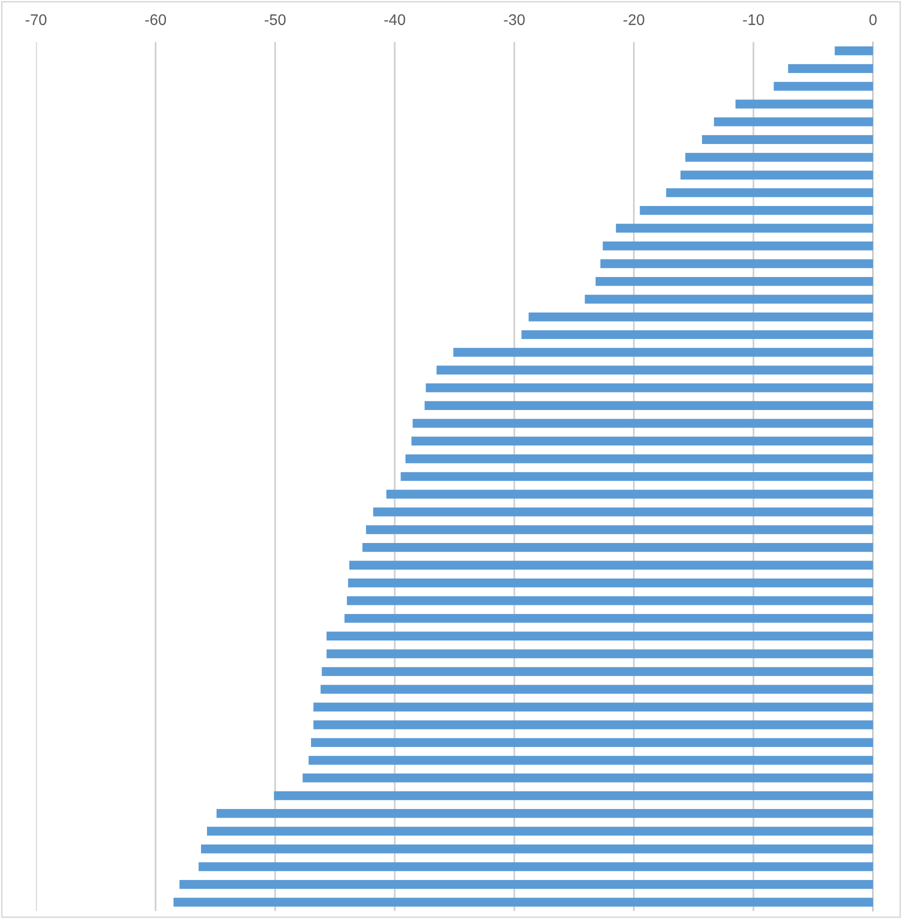  What do you see at coordinates (514, 20) in the screenshot?
I see `x-tick-label: -30` at bounding box center [514, 20].